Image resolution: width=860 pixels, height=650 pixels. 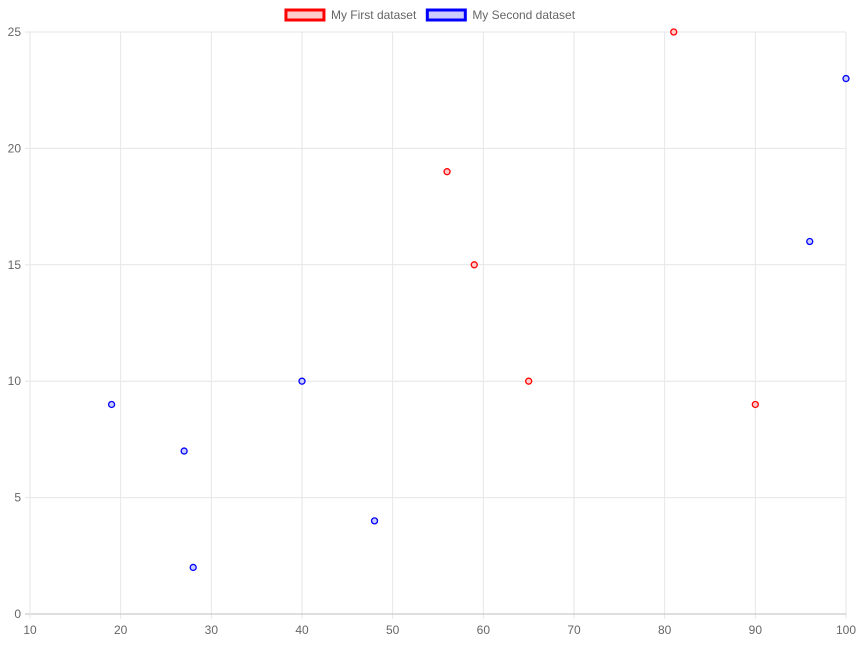 I want to click on legend: My First dataset My Second dataset, so click(x=430, y=15).